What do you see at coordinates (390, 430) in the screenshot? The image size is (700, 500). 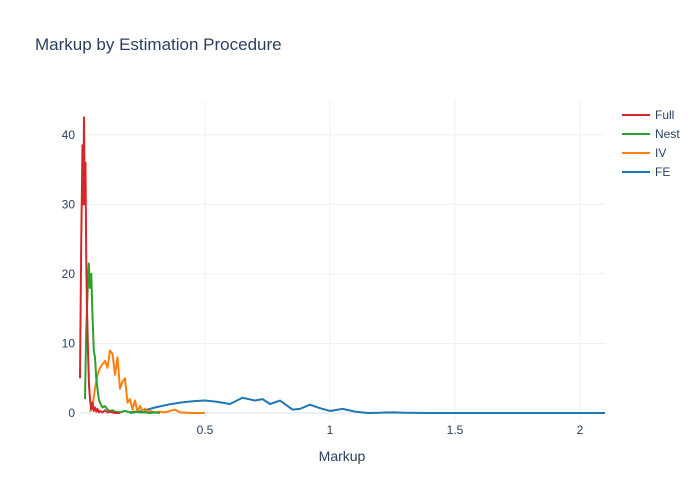 I see `x-axis-ticks: 0.5 1 1.5 2` at bounding box center [390, 430].